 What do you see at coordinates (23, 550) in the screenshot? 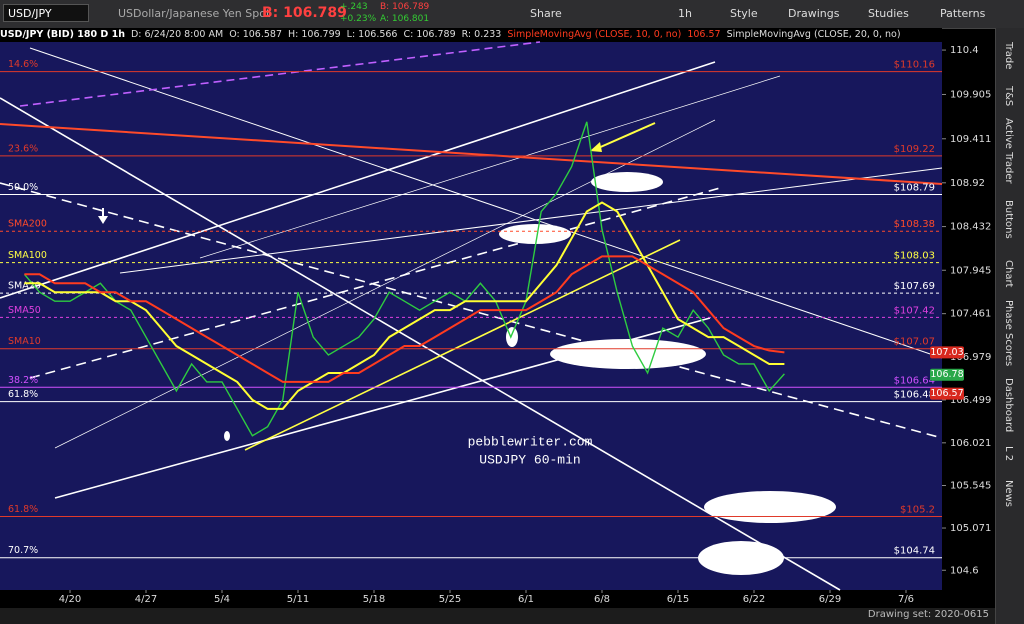
I see `level-label: 70.7%` at bounding box center [23, 550].